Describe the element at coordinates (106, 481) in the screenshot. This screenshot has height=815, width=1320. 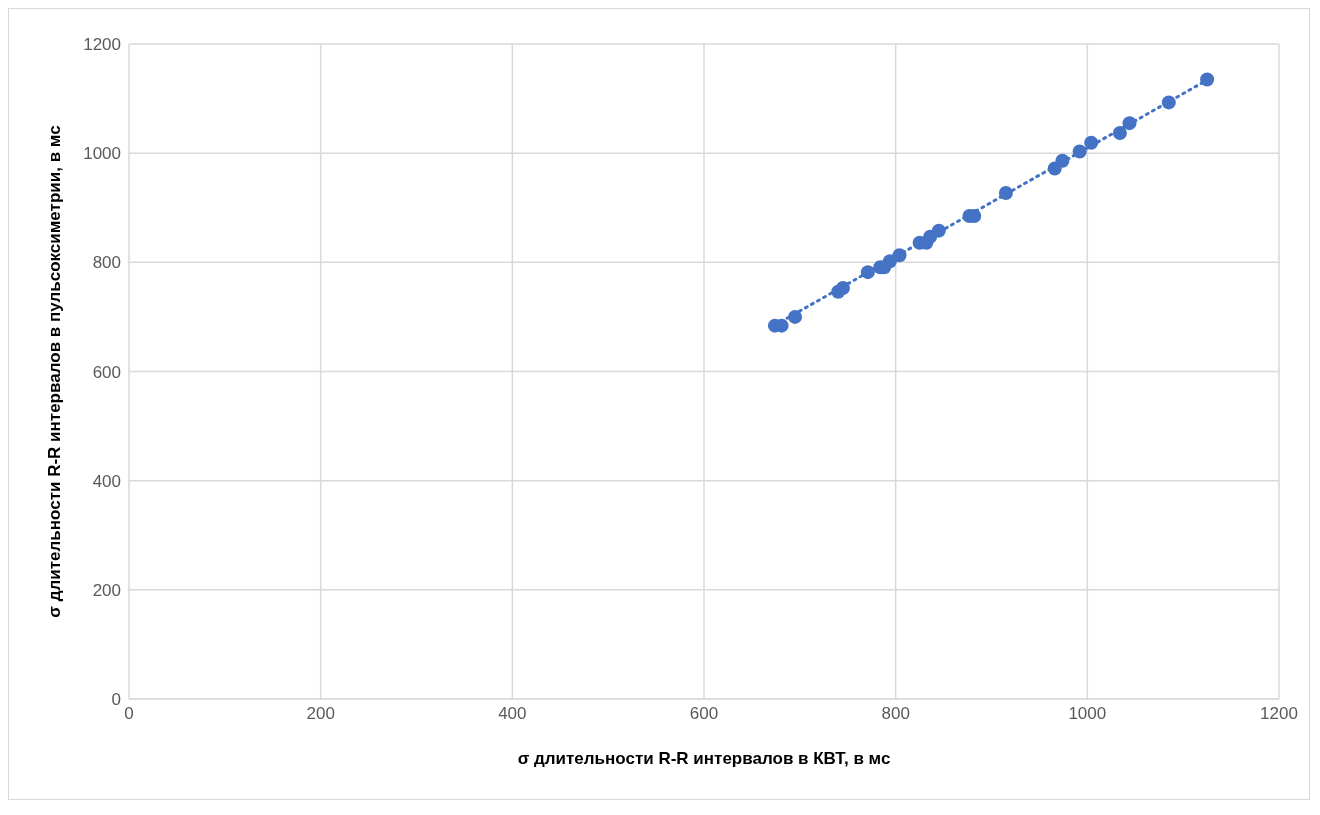
I see `y-tick-label: 400` at that location.